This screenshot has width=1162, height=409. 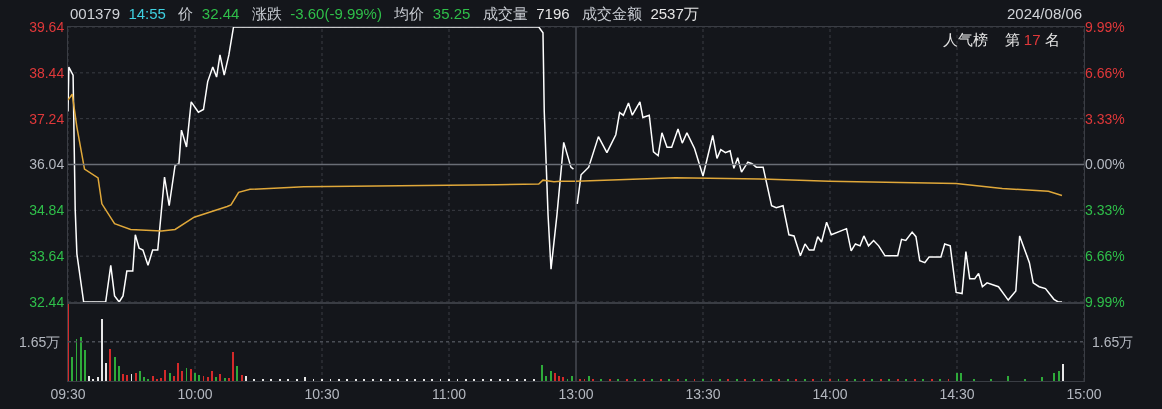 What do you see at coordinates (47, 301) in the screenshot?
I see `y-tick-label: 32.44` at bounding box center [47, 301].